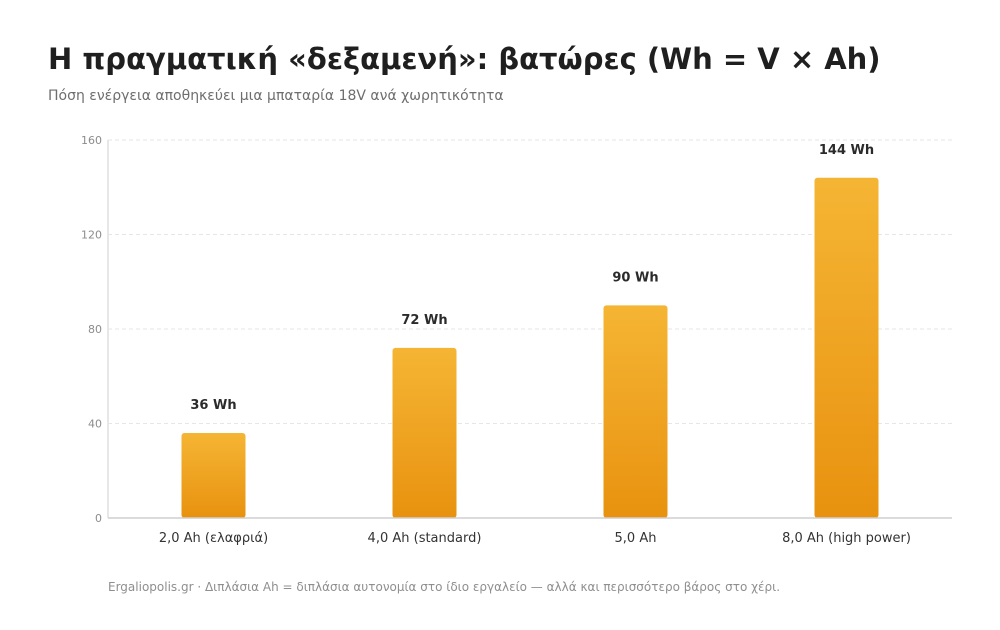 Image resolution: width=1000 pixels, height=630 pixels. What do you see at coordinates (635, 277) in the screenshot?
I see `bar-value-label: 90 Wh` at bounding box center [635, 277].